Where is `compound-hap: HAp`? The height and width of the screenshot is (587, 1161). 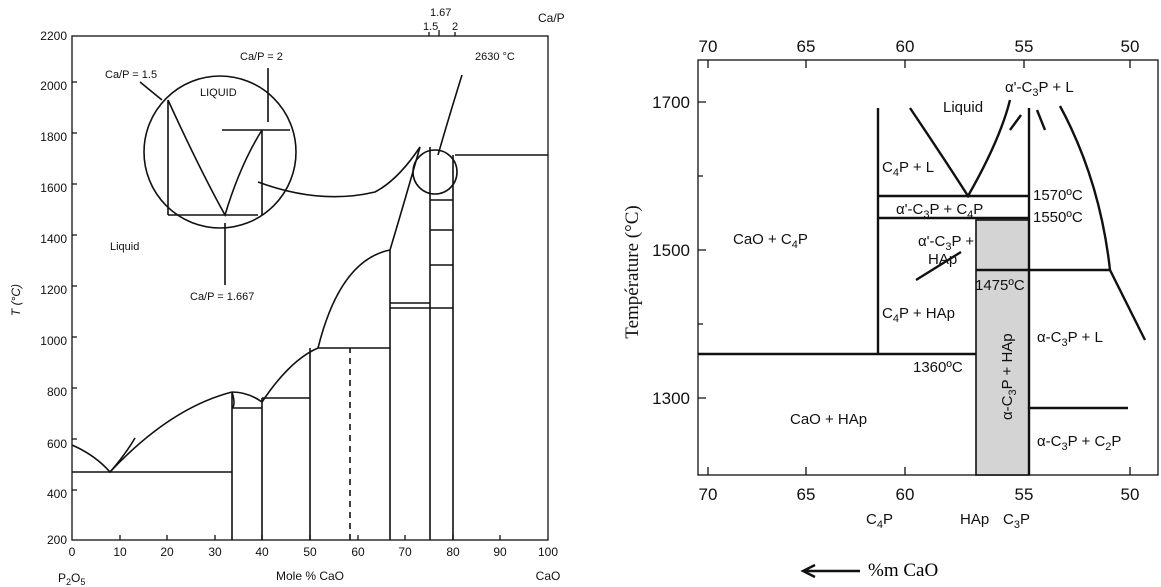 compound-hap: HAp is located at coordinates (974, 519).